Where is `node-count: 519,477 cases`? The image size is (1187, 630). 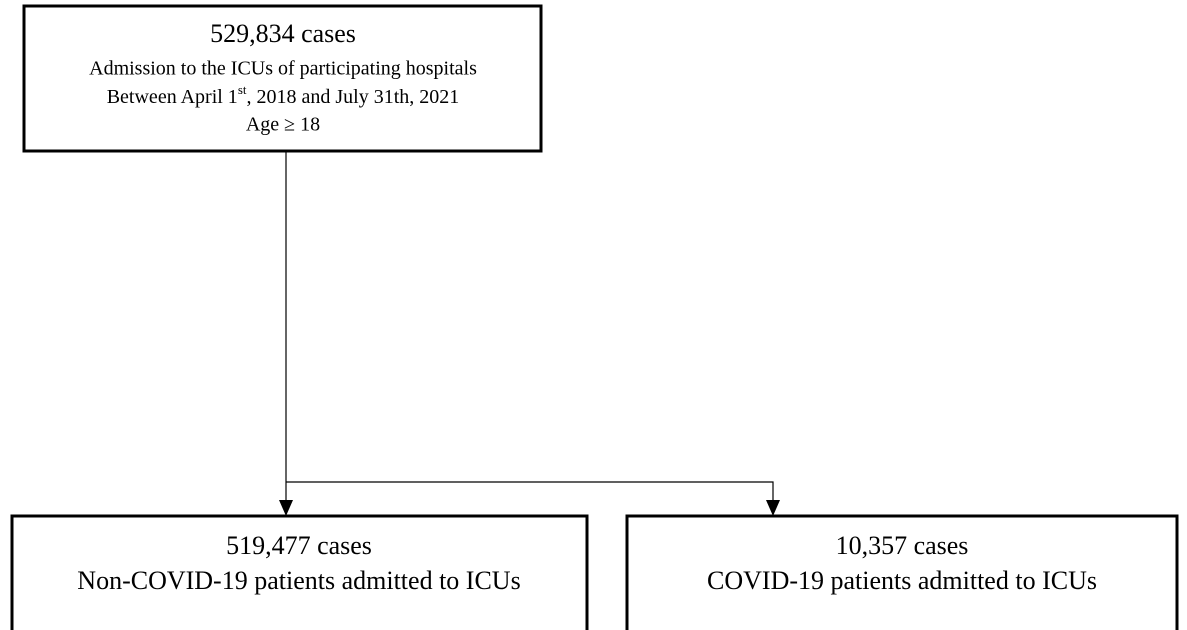
node-count: 519,477 cases is located at coordinates (299, 545).